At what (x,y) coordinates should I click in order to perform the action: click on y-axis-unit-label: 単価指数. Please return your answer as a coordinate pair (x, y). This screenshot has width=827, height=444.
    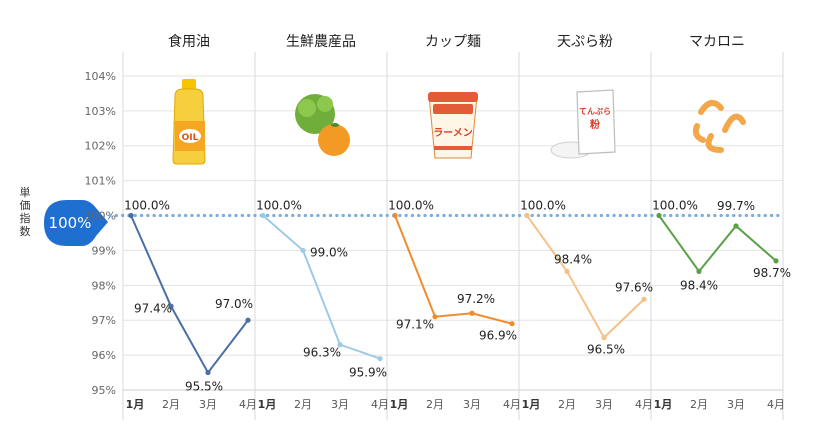
    Looking at the image, I should click on (25, 212).